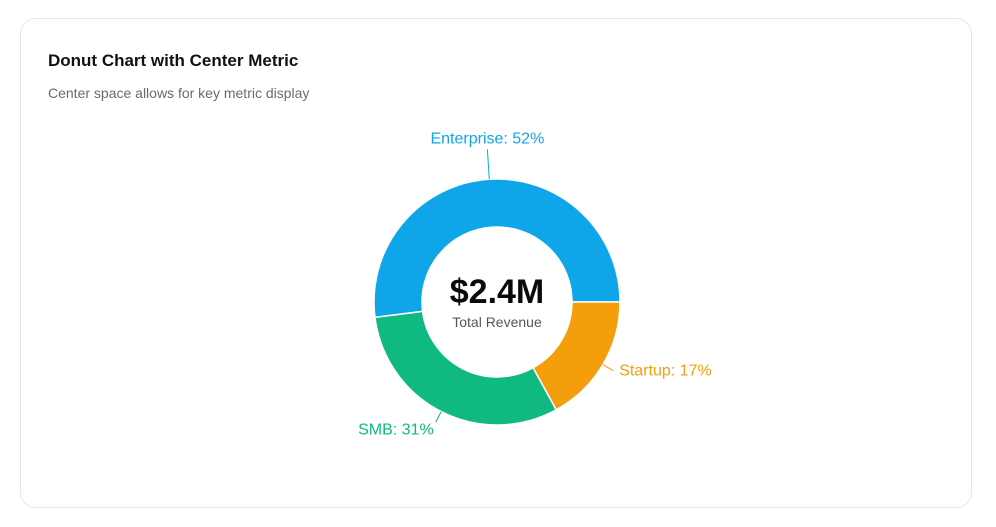 Image resolution: width=996 pixels, height=527 pixels. I want to click on slice-smb, so click(466, 368).